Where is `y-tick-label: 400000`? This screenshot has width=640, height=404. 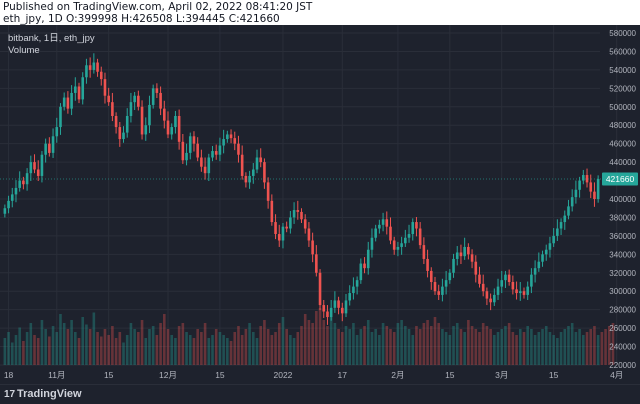 y-tick-label: 400000 is located at coordinates (622, 199).